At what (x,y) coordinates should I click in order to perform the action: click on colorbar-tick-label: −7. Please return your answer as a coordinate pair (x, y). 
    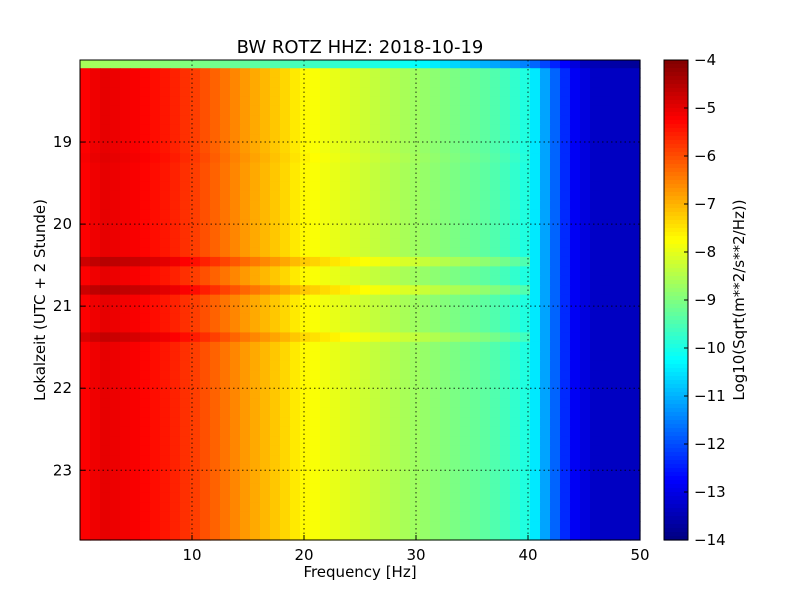
    Looking at the image, I should click on (705, 204).